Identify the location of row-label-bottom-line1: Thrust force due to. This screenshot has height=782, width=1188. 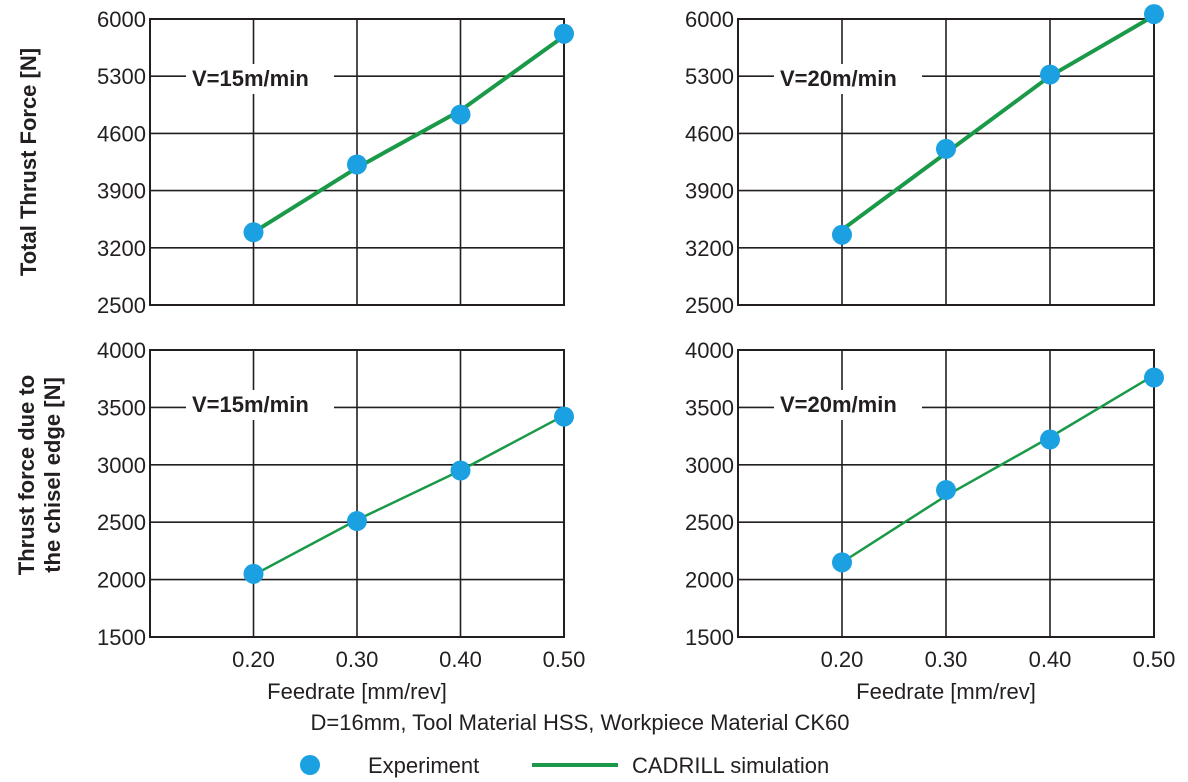
(26, 475).